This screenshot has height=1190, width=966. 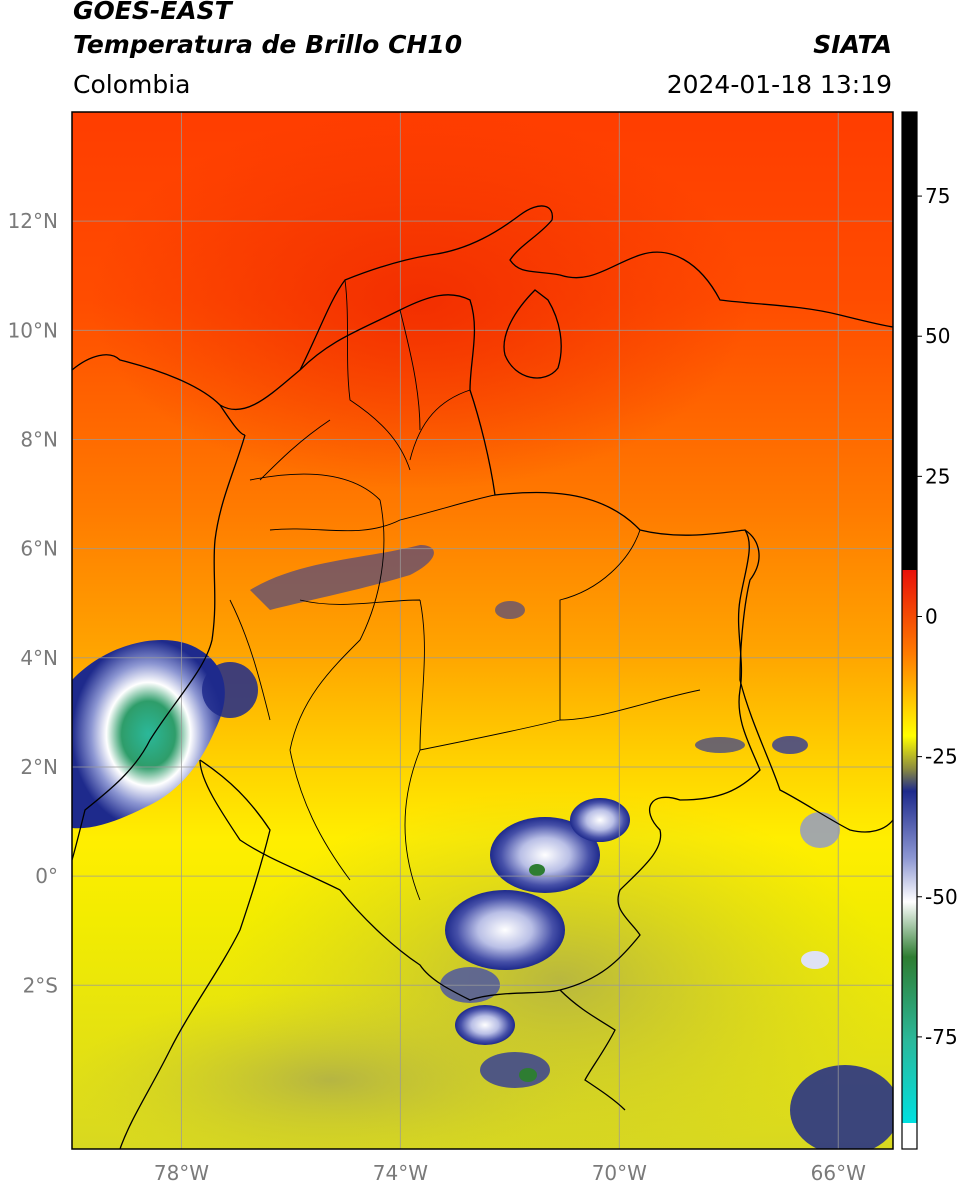 I want to click on colorbar-tick-label: 75, so click(x=937, y=196).